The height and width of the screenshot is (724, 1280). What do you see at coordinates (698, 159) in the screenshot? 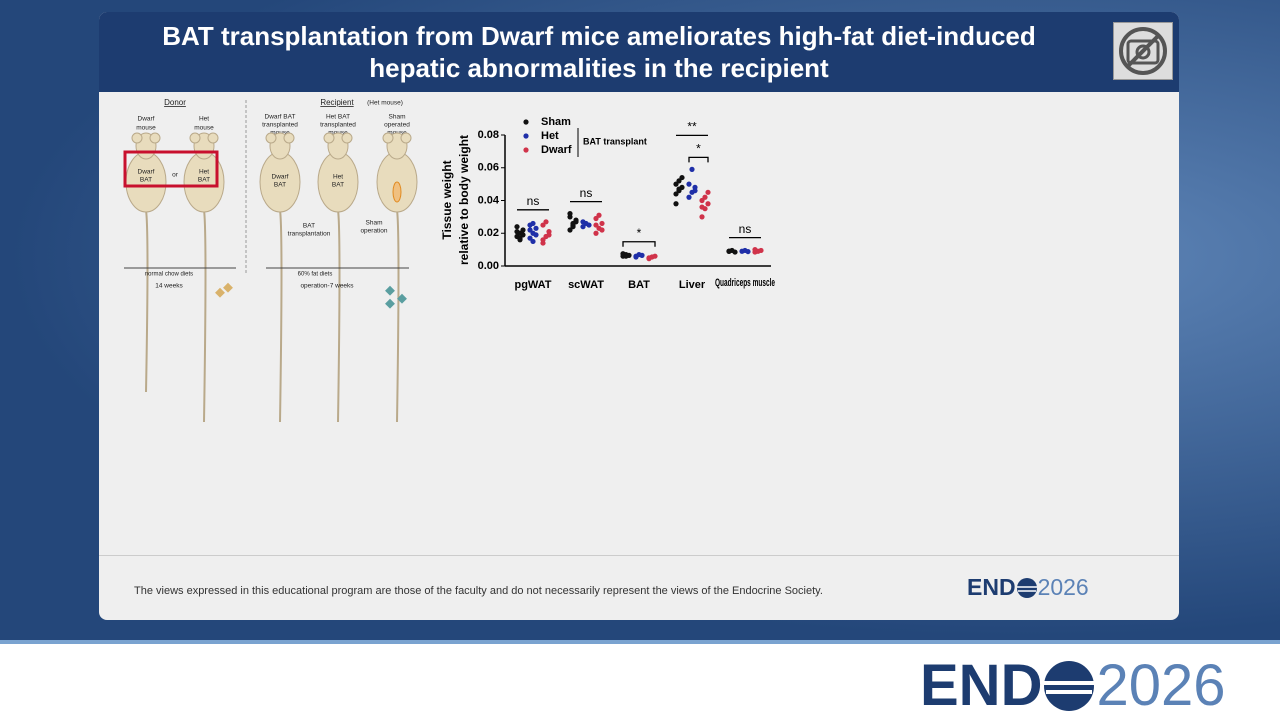
I see `significance-bracket` at bounding box center [698, 159].